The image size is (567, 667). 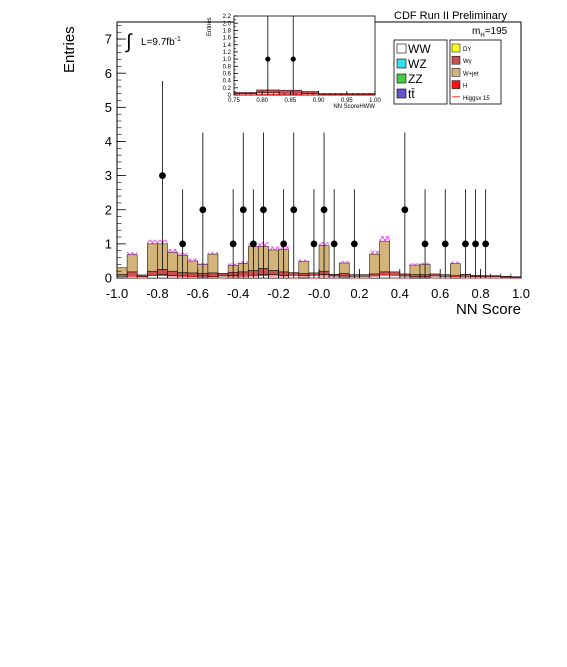 I want to click on legend-label-higgsx-15: Higgsx 15, so click(x=476, y=99).